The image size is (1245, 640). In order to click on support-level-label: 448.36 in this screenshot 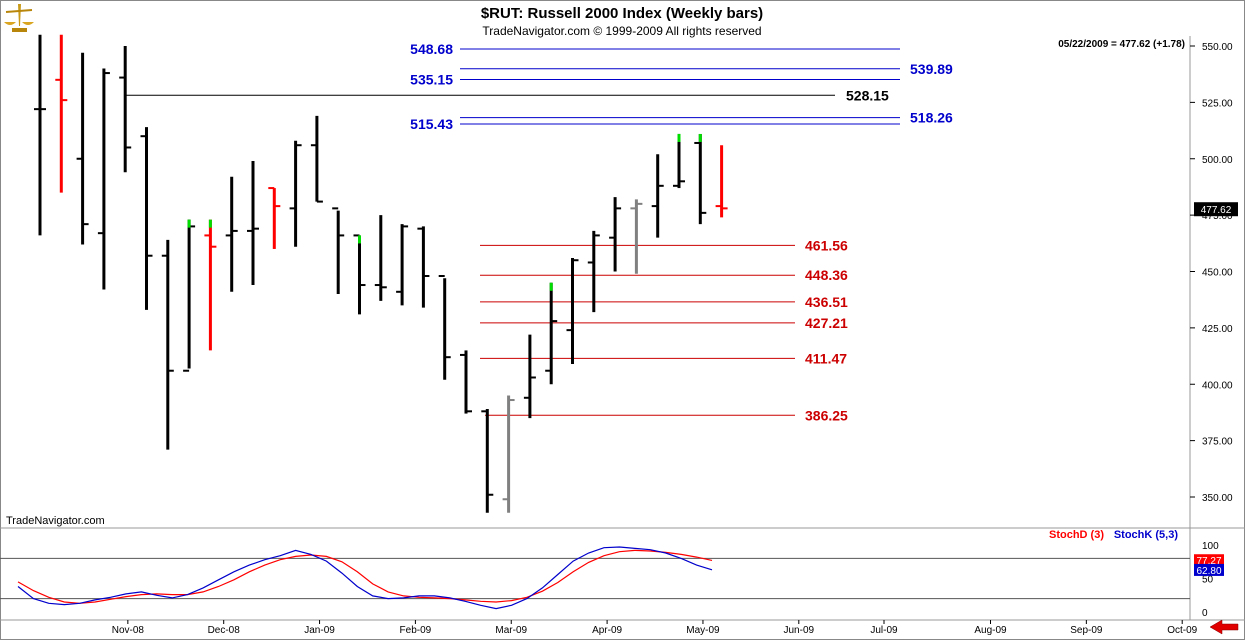, I will do `click(826, 275)`.